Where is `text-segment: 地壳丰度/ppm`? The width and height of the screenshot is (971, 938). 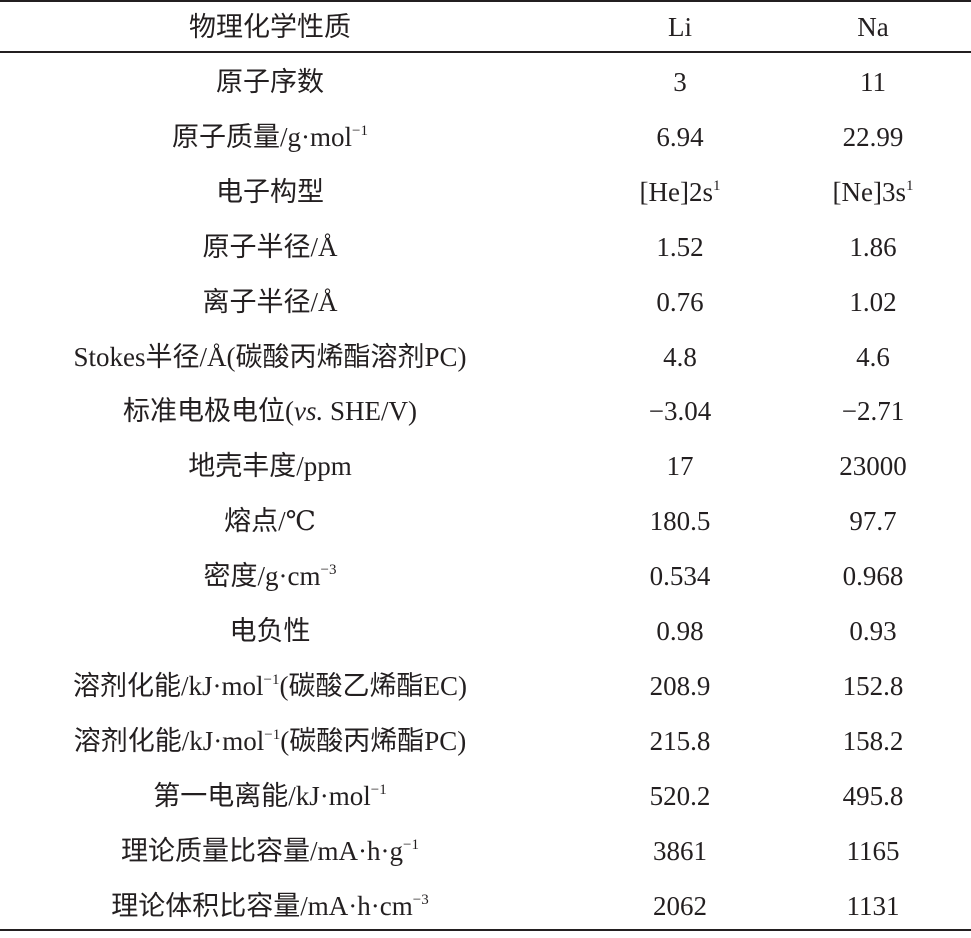
text-segment: 地壳丰度/ppm is located at coordinates (270, 466).